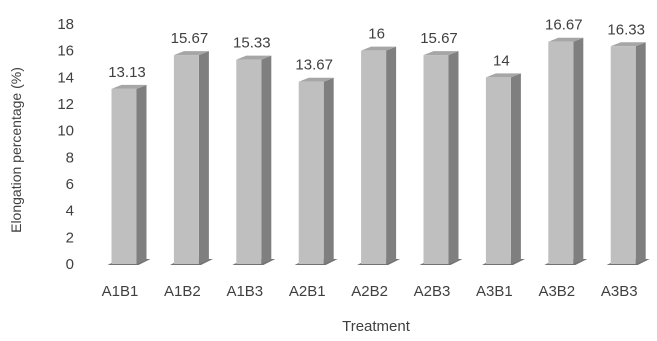 The height and width of the screenshot is (341, 657). Describe the element at coordinates (501, 60) in the screenshot. I see `data-label: 14` at that location.